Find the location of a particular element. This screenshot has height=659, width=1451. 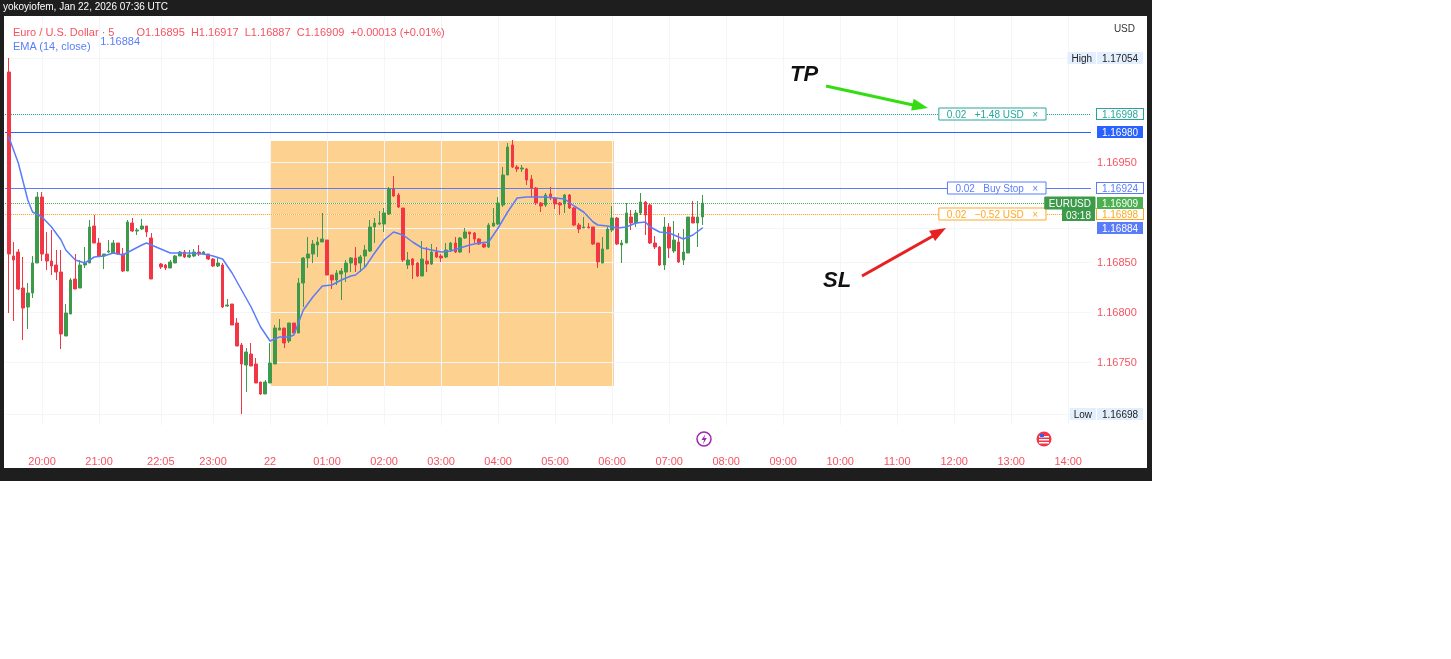

annotation: TP is located at coordinates (804, 73).